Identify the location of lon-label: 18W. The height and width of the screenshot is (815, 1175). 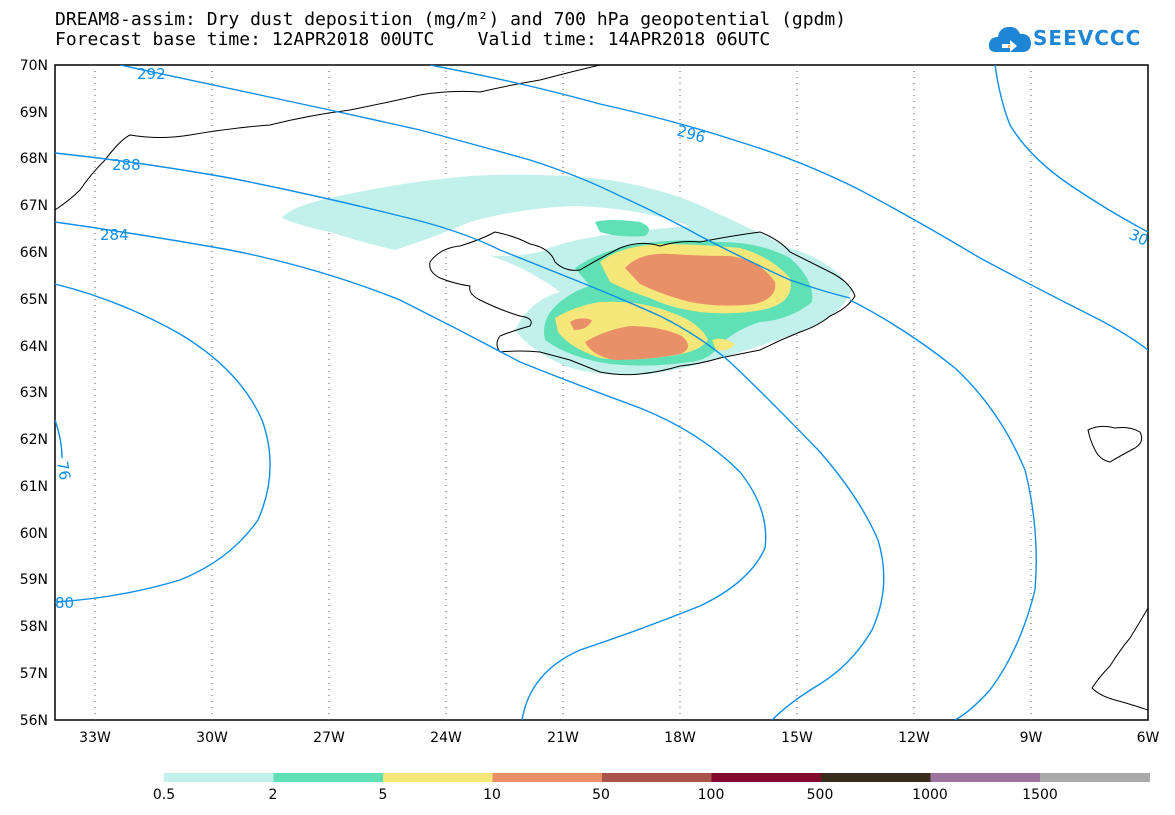
(680, 738).